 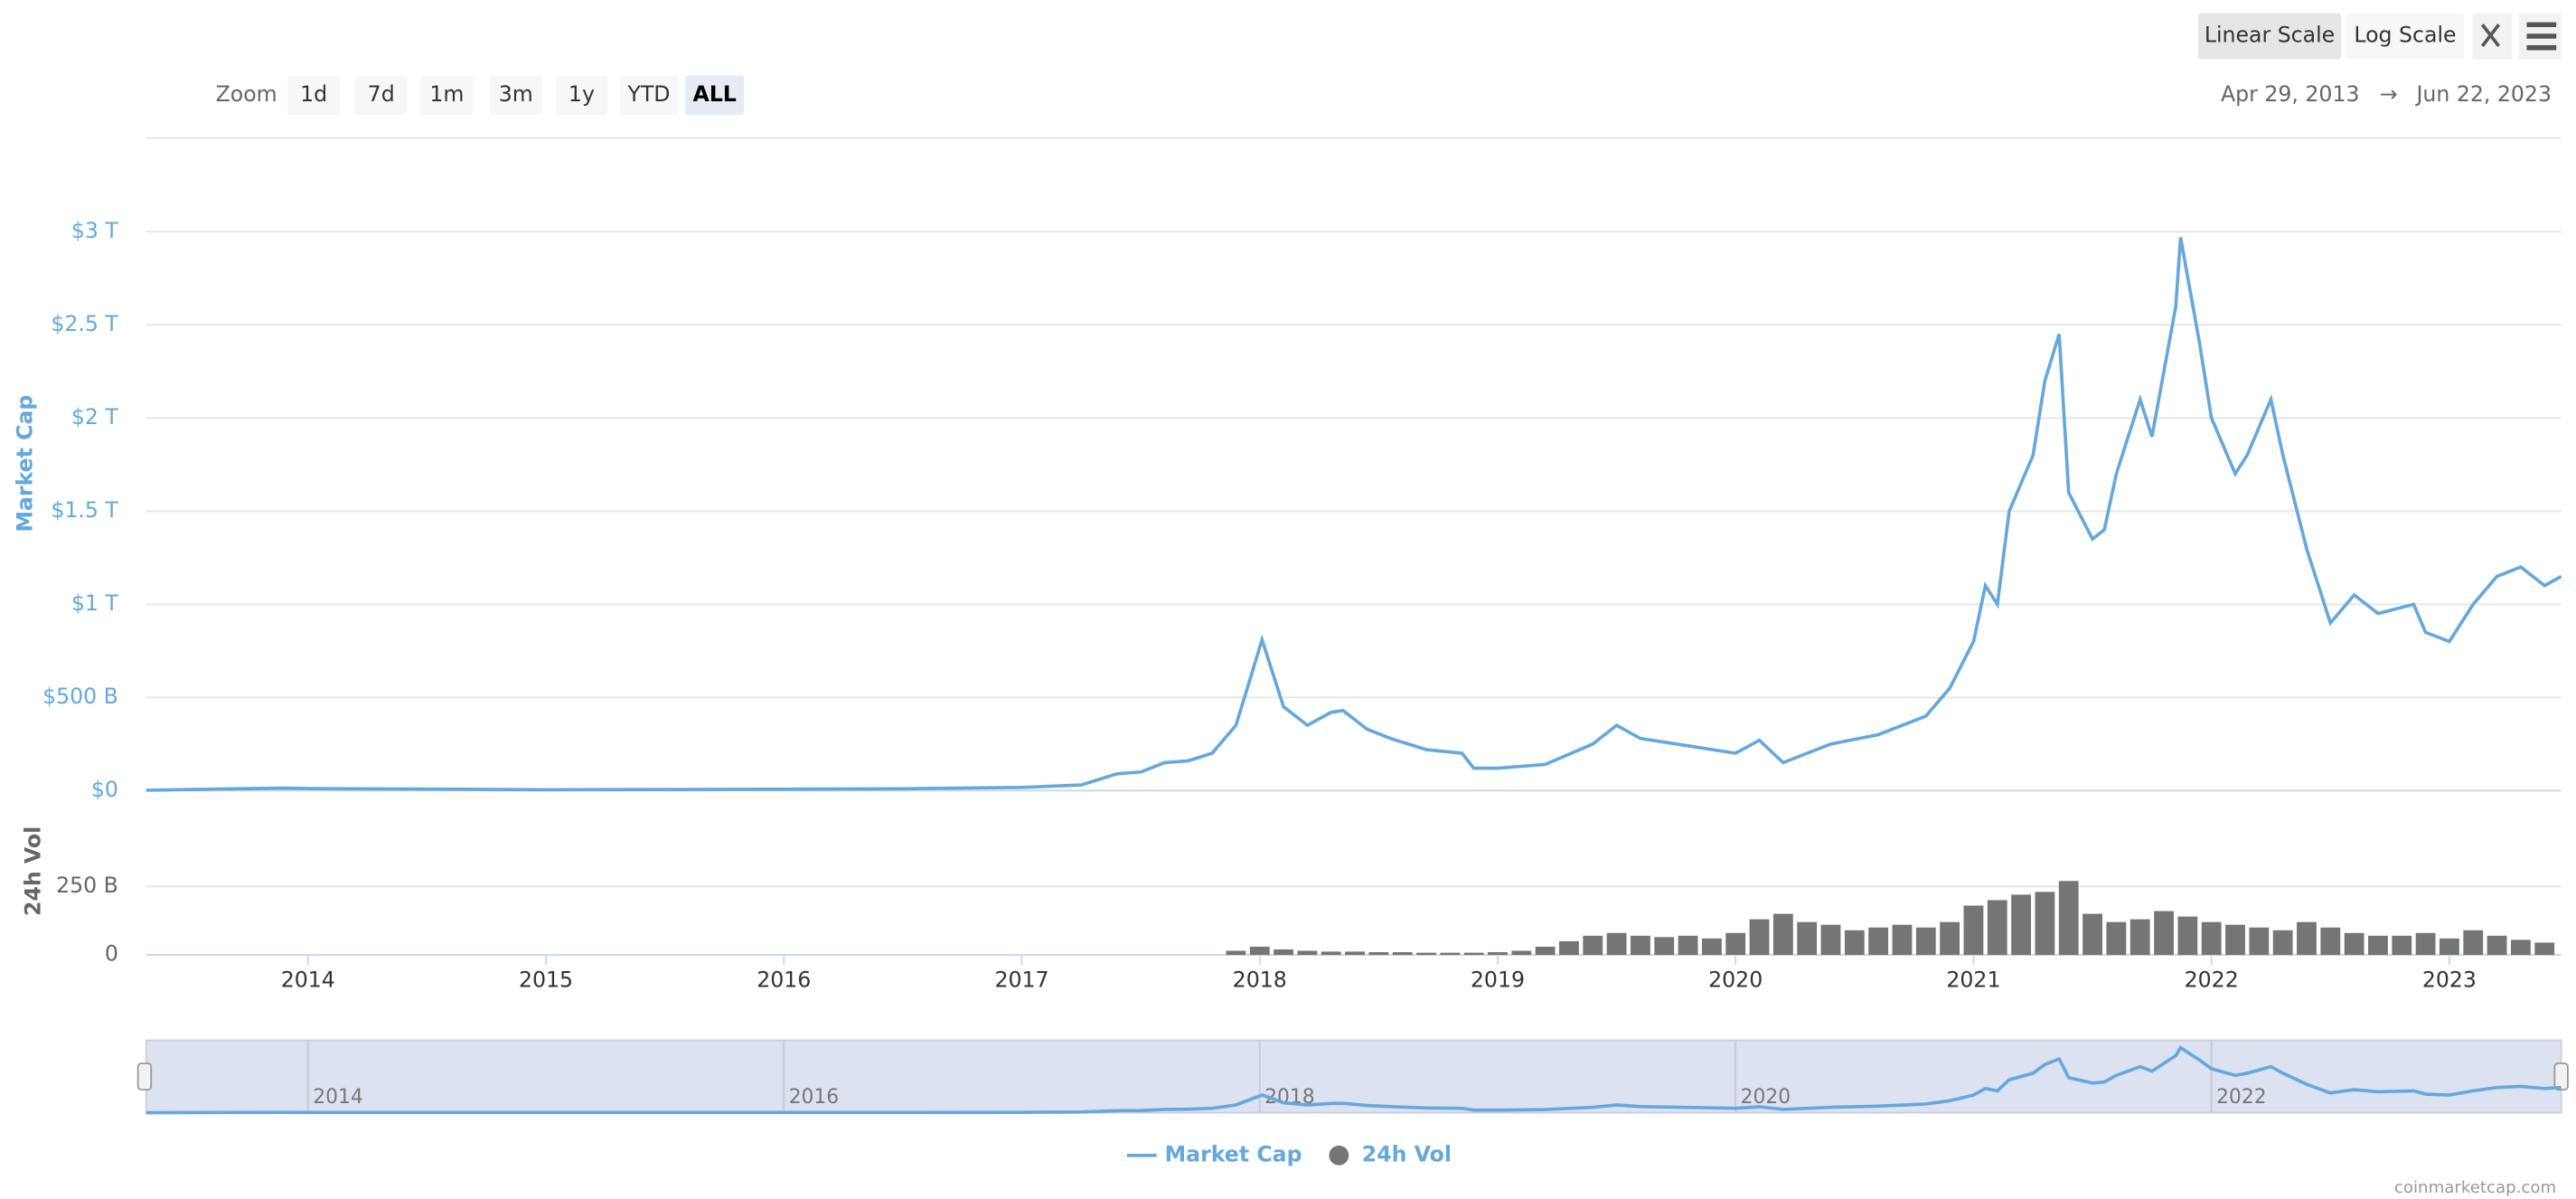 I want to click on zoom-button-label: 1d, so click(x=314, y=94).